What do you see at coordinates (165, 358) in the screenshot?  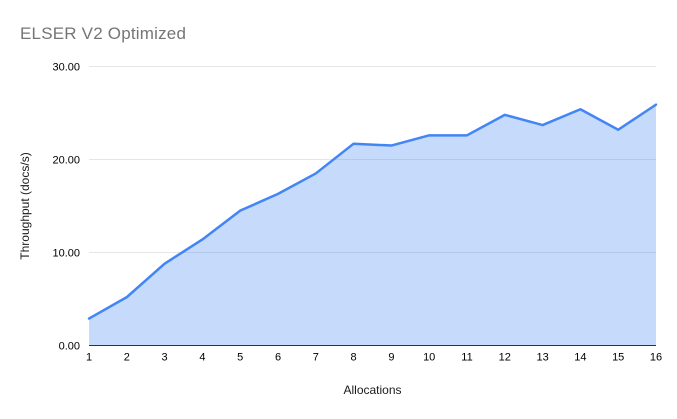 I see `x-tick-label: 3` at bounding box center [165, 358].